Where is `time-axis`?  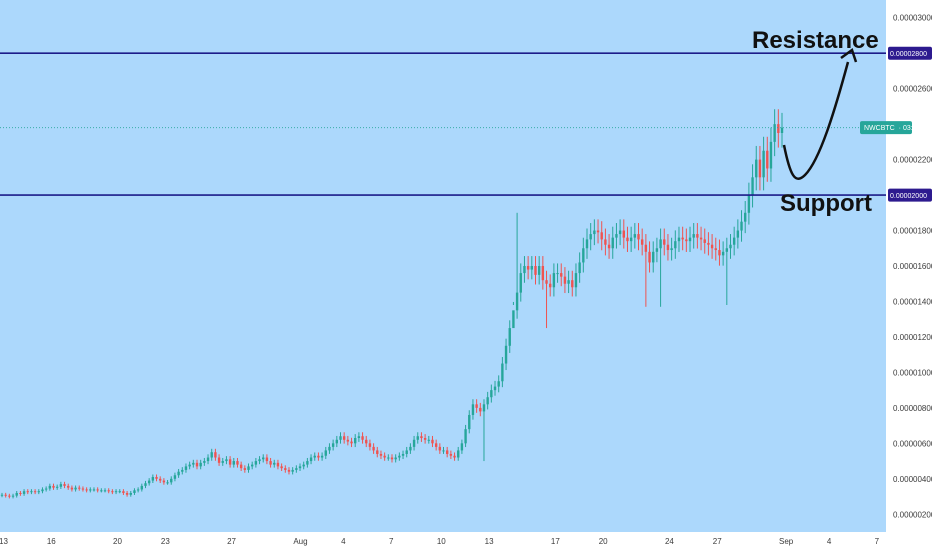
time-axis is located at coordinates (443, 541).